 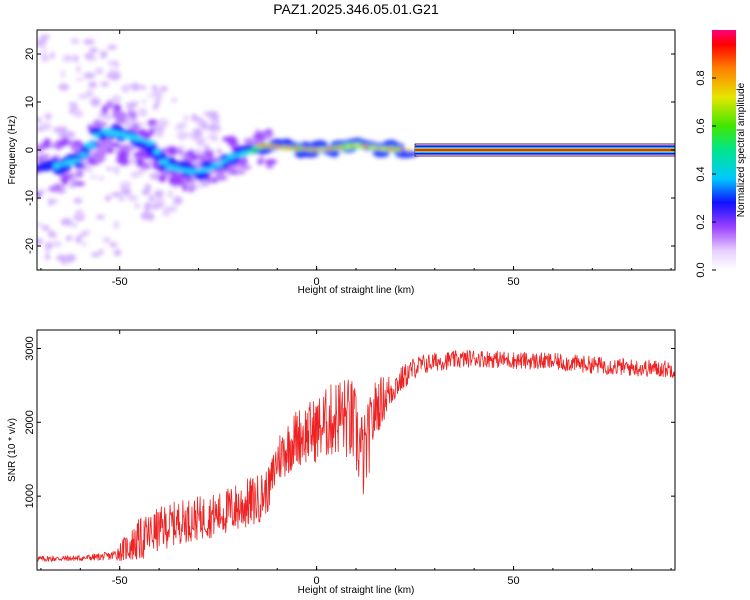 I want to click on colorbar-ticks: 0.0 0.2 0.4 0.6 0.8, so click(x=705, y=174).